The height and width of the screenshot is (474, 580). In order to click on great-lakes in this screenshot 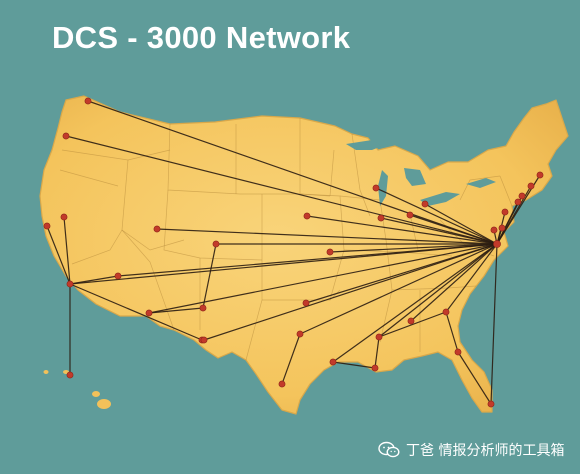, I will do `click(421, 173)`.